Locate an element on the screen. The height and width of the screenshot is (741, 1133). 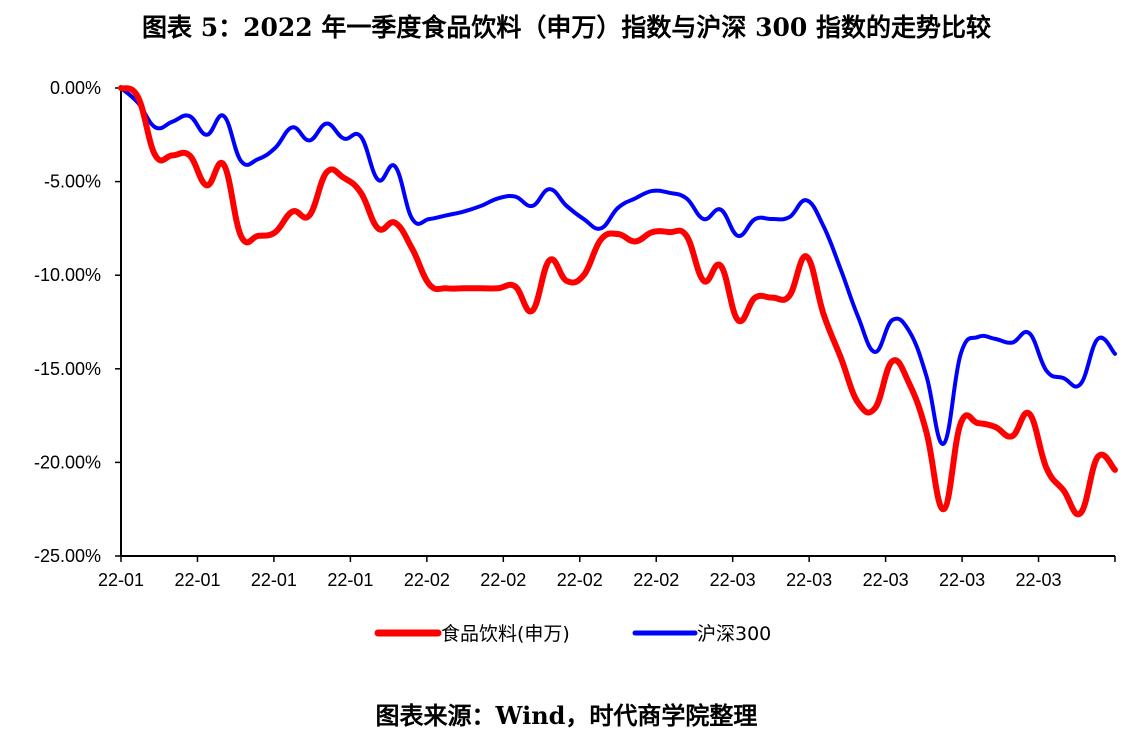
chart-source-note: 图表来源：Wind，时代商学院整理 is located at coordinates (566, 715).